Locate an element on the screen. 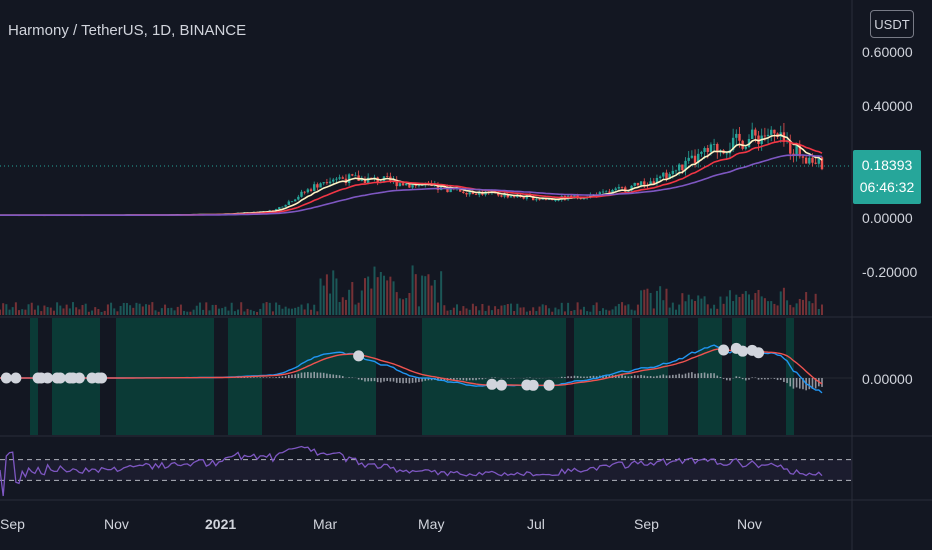 Image resolution: width=932 pixels, height=550 pixels. price-label-1: 0.60000 is located at coordinates (887, 52).